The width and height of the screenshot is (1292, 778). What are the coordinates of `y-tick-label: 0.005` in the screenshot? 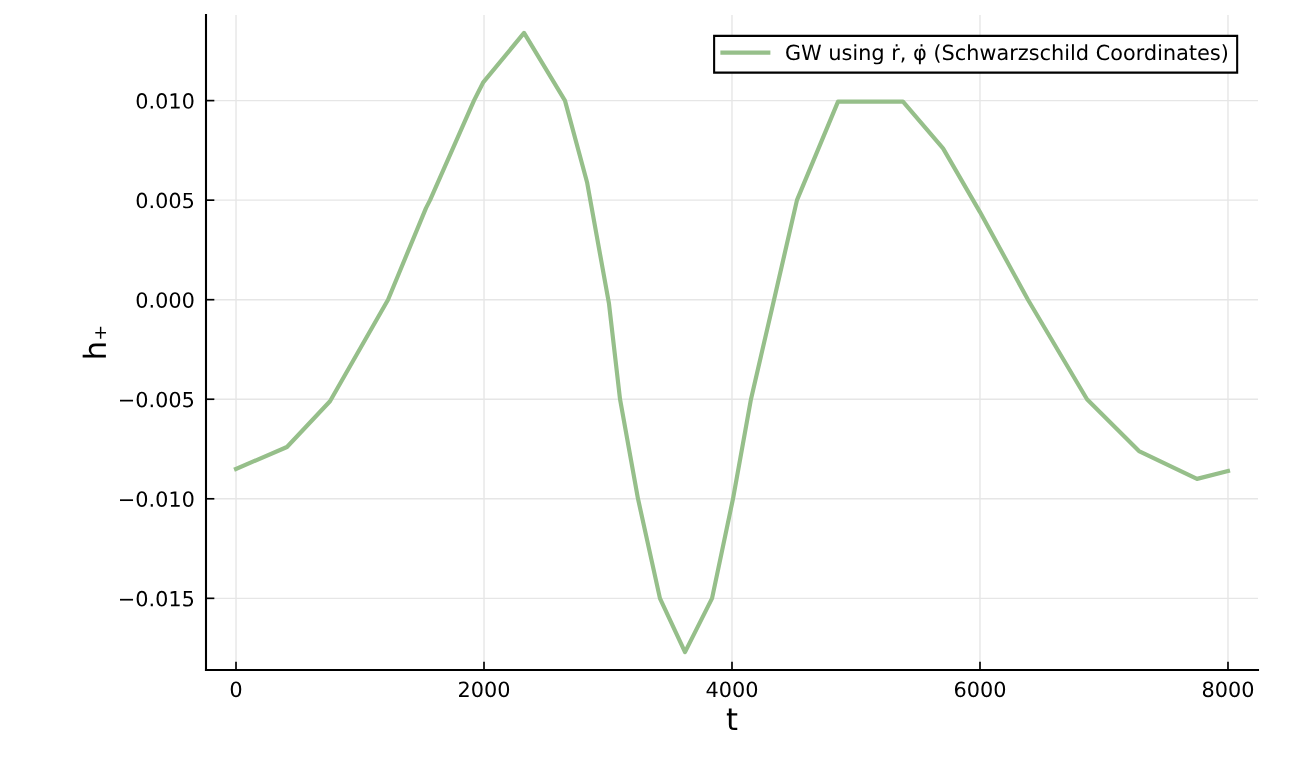 It's located at (165, 200).